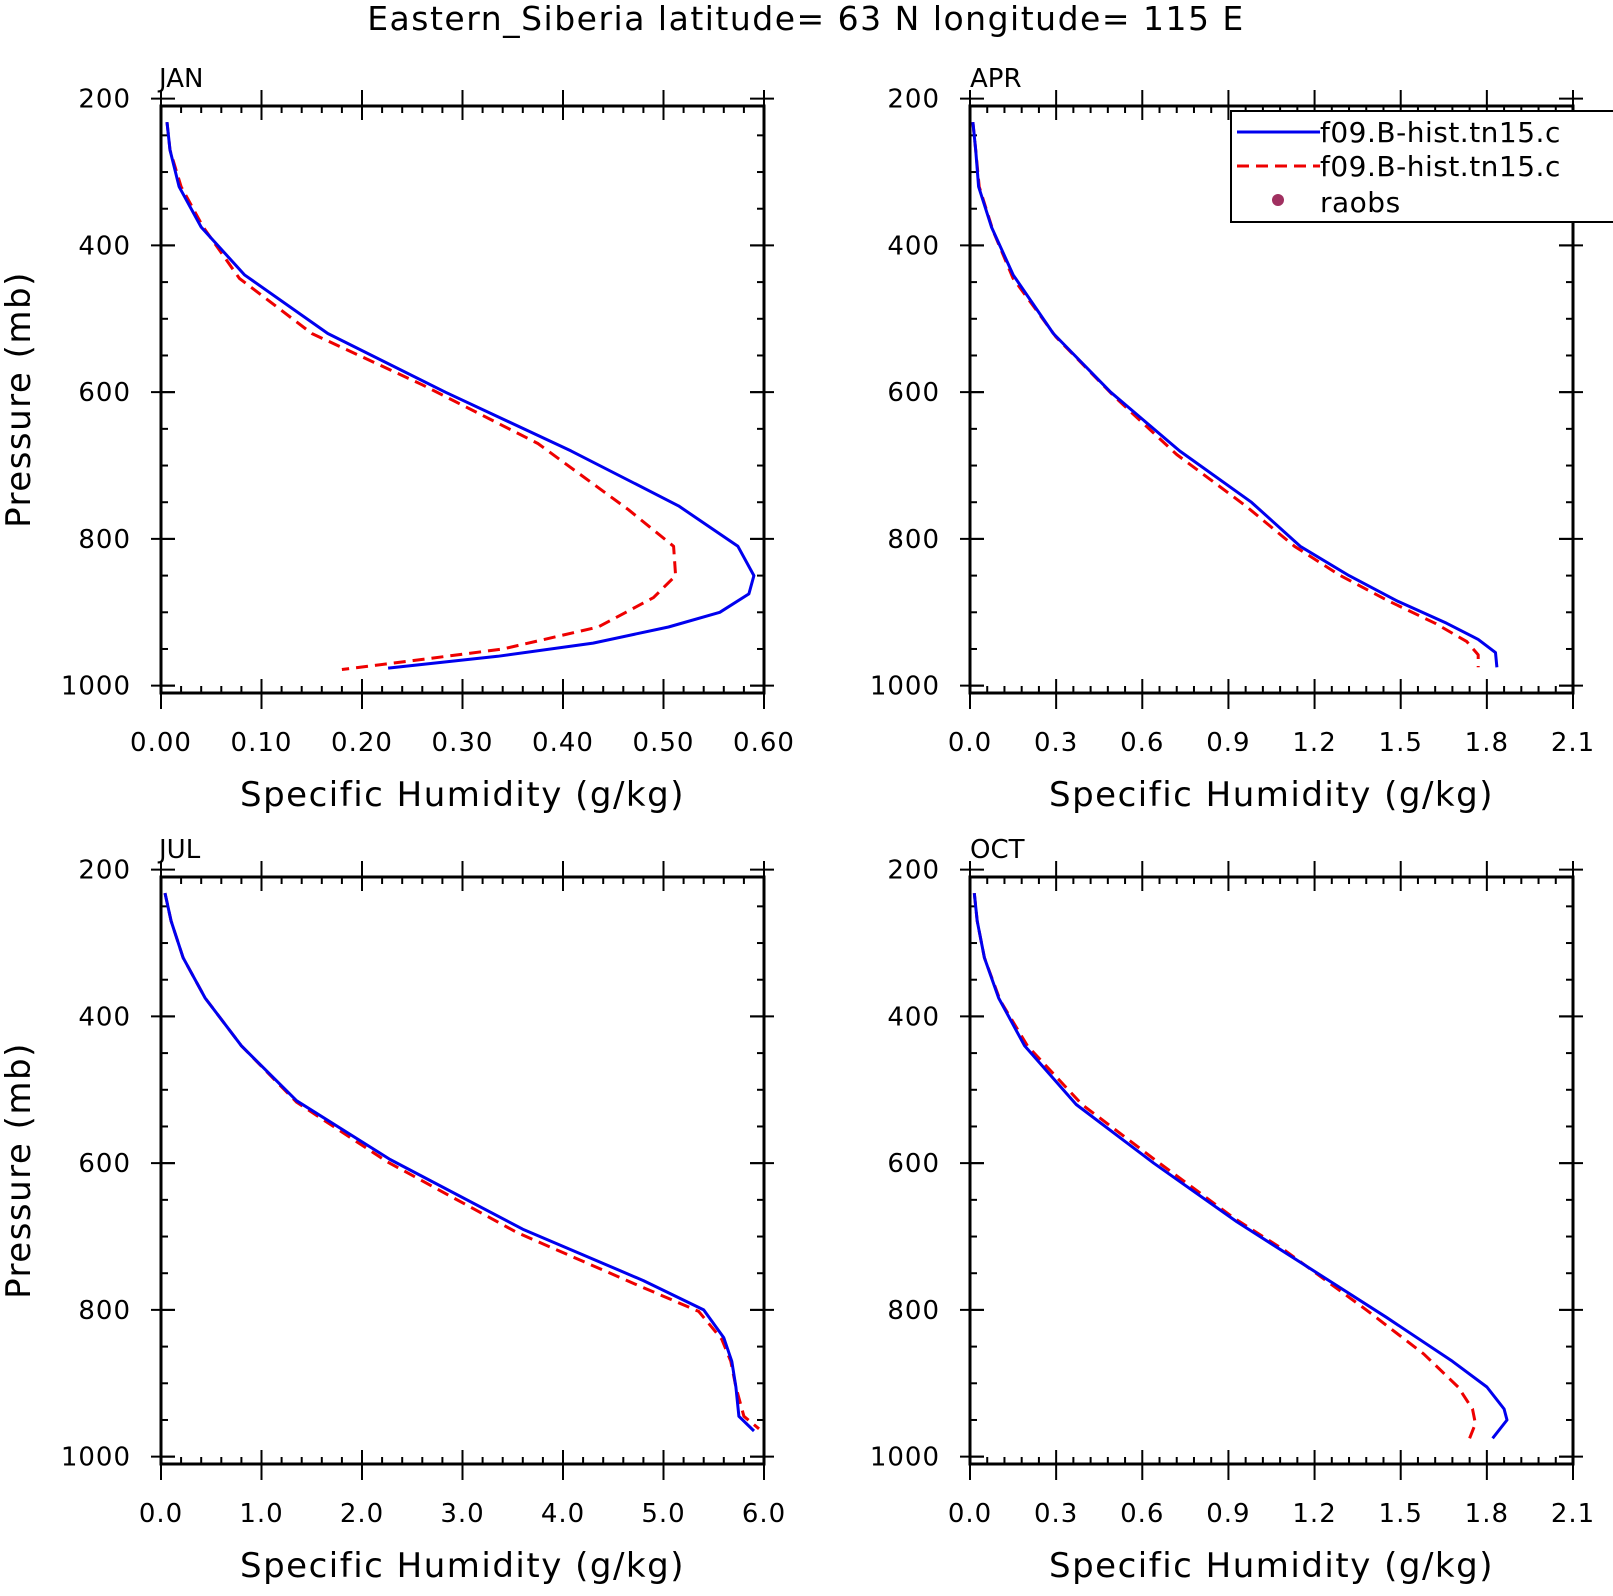 Image resolution: width=1613 pixels, height=1596 pixels. What do you see at coordinates (664, 743) in the screenshot?
I see `x-tick-label: 0.50` at bounding box center [664, 743].